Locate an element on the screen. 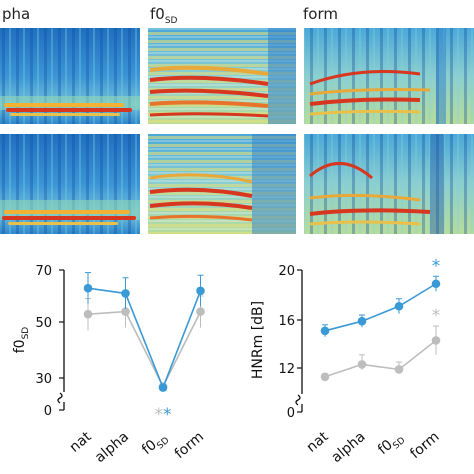 This screenshot has width=474, height=474. y-tick-label: 12 is located at coordinates (286, 369).